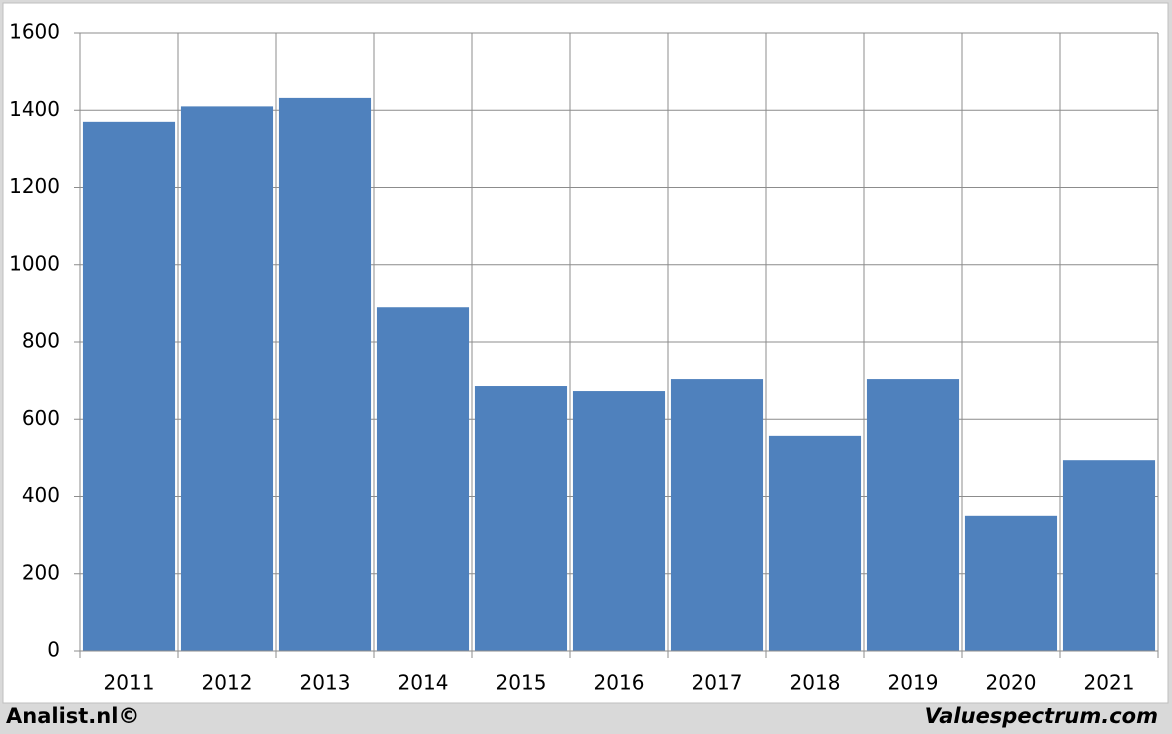 The height and width of the screenshot is (734, 1172). What do you see at coordinates (423, 683) in the screenshot?
I see `x-tick-label: 2014` at bounding box center [423, 683].